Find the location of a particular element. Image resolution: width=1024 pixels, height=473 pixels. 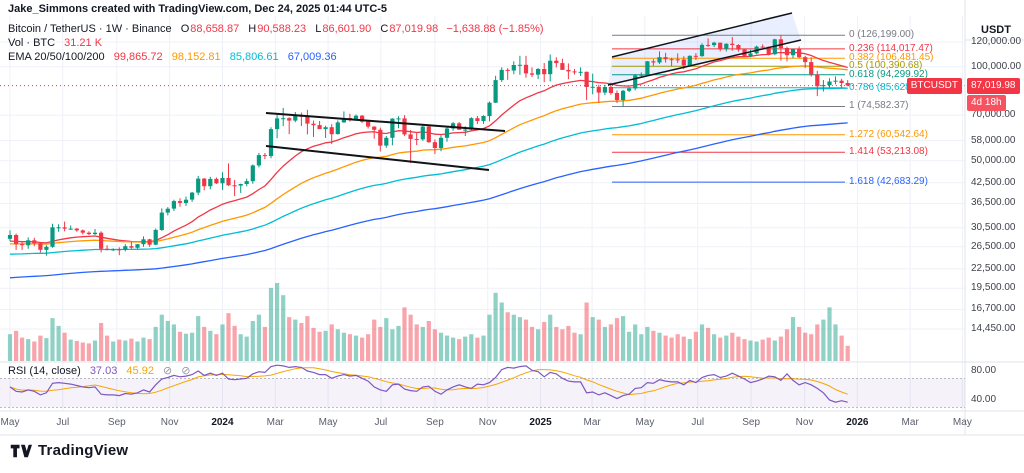

volume-legend-row: Vol · BTC 31.21 K is located at coordinates (276, 43).